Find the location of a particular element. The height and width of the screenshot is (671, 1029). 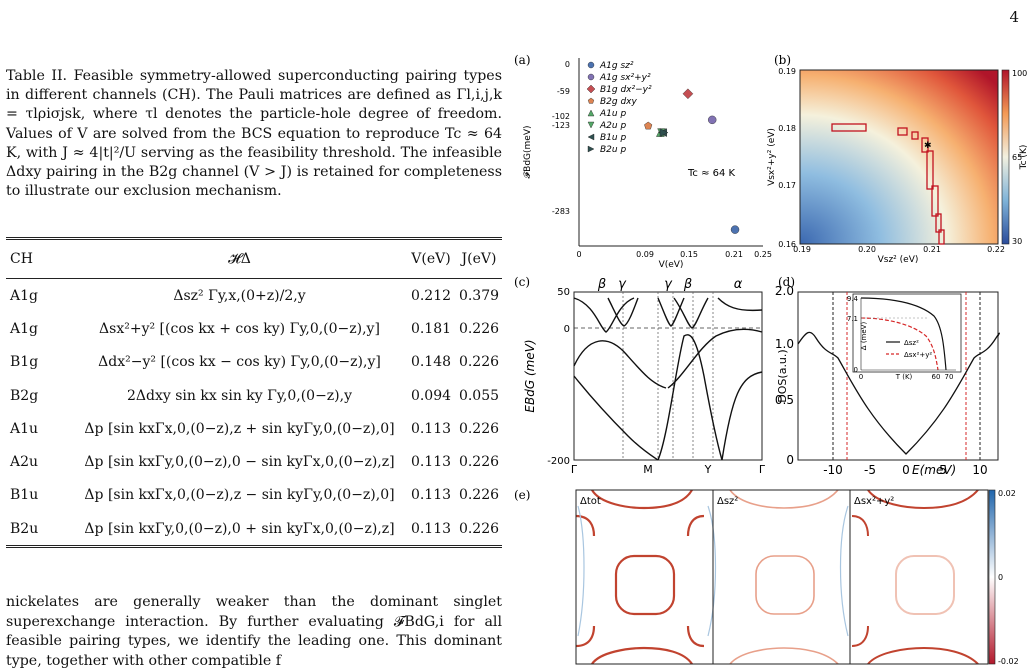

b-marker-star: ✱ is located at coordinates (928, 146).